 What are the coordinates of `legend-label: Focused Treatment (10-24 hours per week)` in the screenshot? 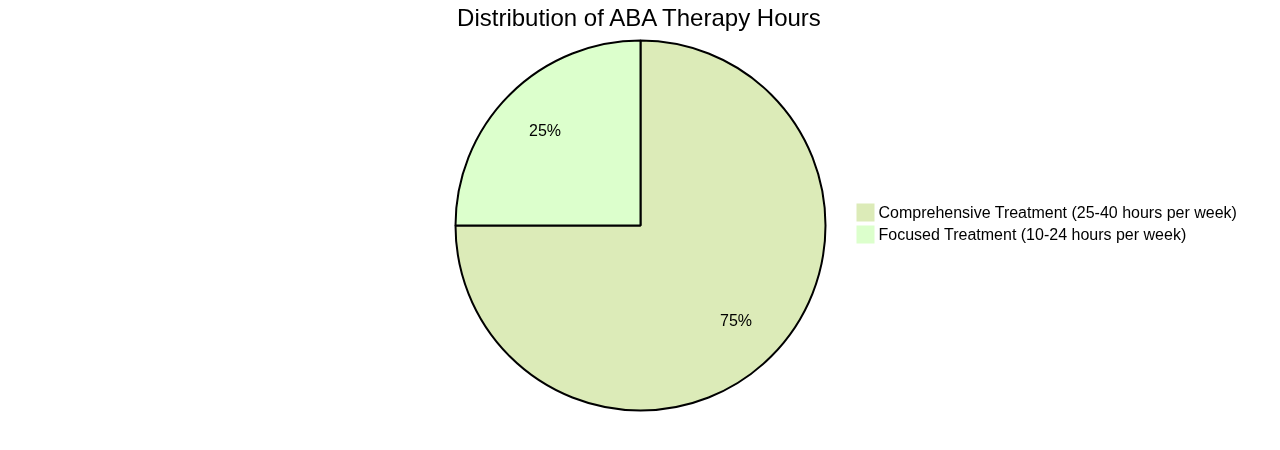 It's located at (1032, 234).